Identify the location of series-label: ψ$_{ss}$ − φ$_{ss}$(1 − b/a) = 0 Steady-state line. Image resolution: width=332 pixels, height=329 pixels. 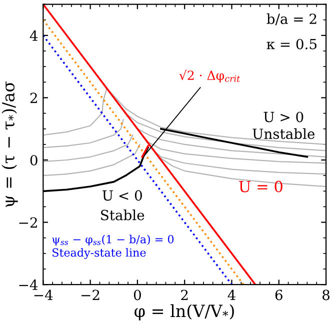
(113, 247).